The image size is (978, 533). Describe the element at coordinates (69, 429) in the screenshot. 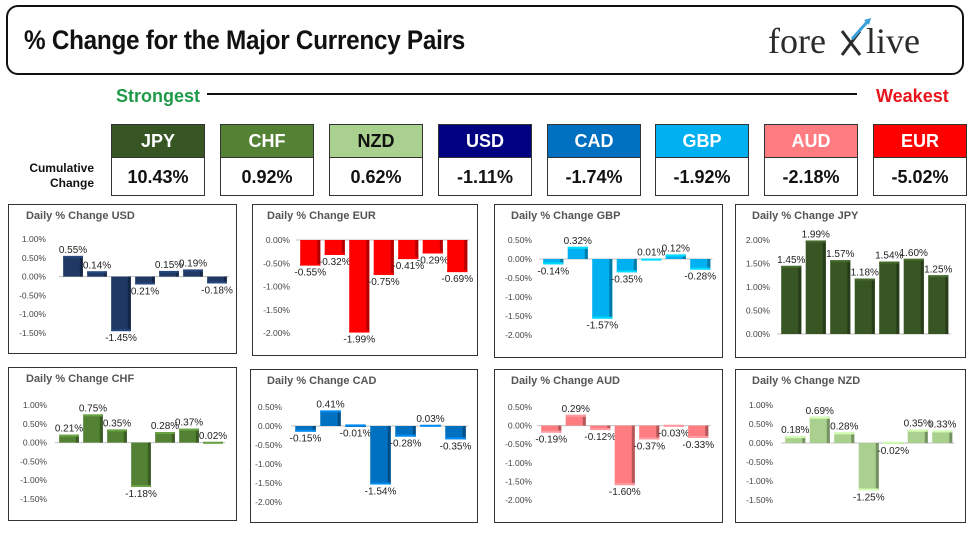

I see `data-label: 0.21%` at that location.